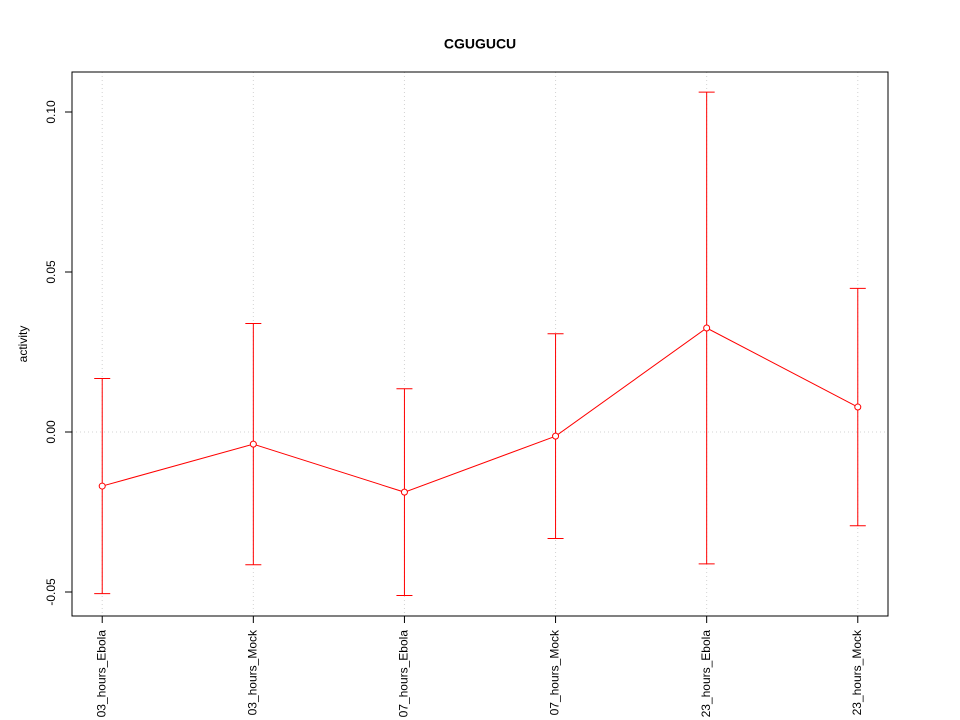  Describe the element at coordinates (404, 674) in the screenshot. I see `x-tick-label: 07_hours_Ebola` at that location.